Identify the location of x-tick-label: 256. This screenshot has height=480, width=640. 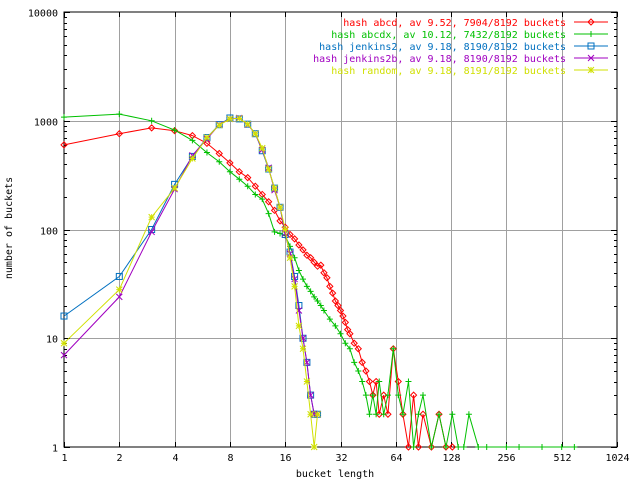
(506, 458).